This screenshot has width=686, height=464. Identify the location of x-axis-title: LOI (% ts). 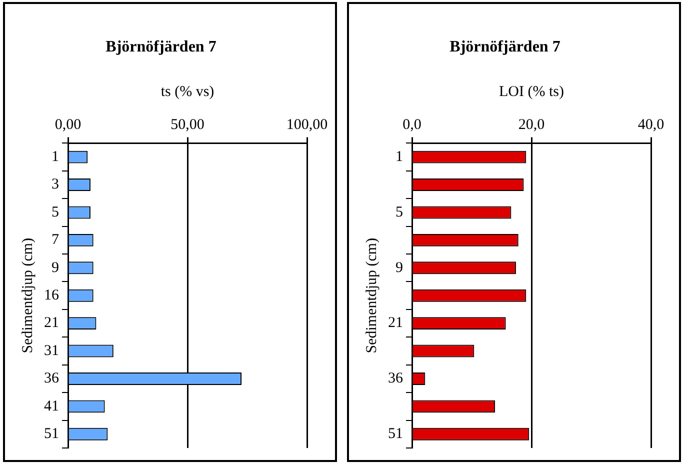
(531, 92).